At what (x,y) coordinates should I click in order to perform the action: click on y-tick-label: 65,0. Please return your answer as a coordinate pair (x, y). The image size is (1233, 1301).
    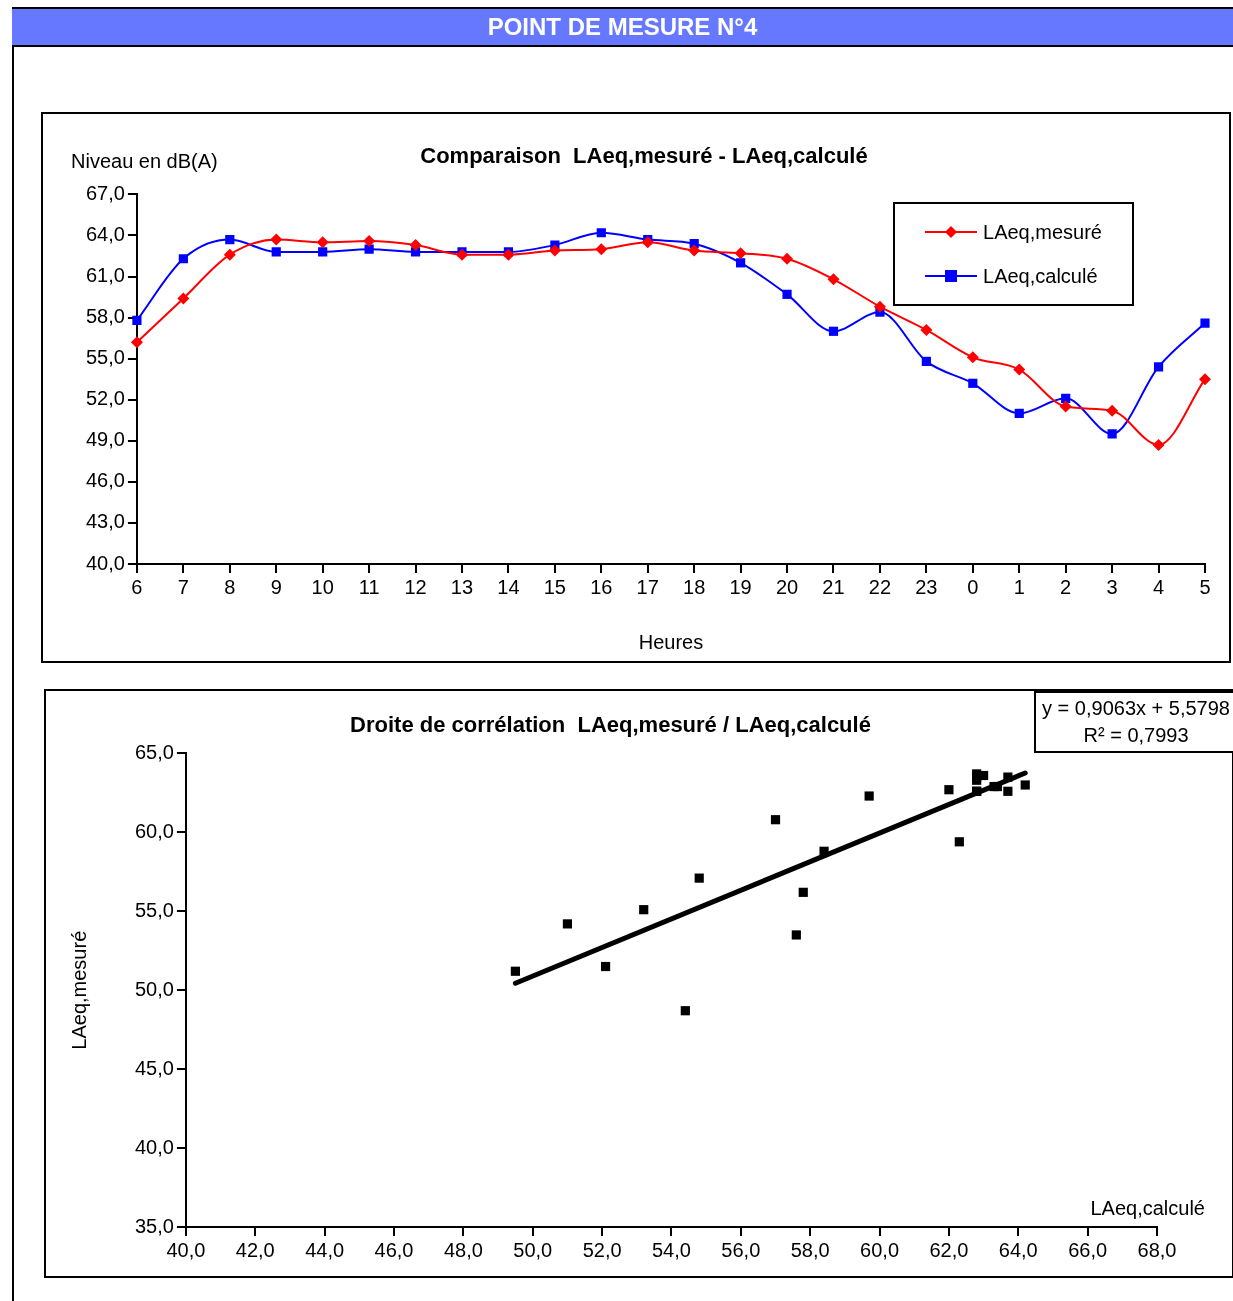
    Looking at the image, I should click on (154, 751).